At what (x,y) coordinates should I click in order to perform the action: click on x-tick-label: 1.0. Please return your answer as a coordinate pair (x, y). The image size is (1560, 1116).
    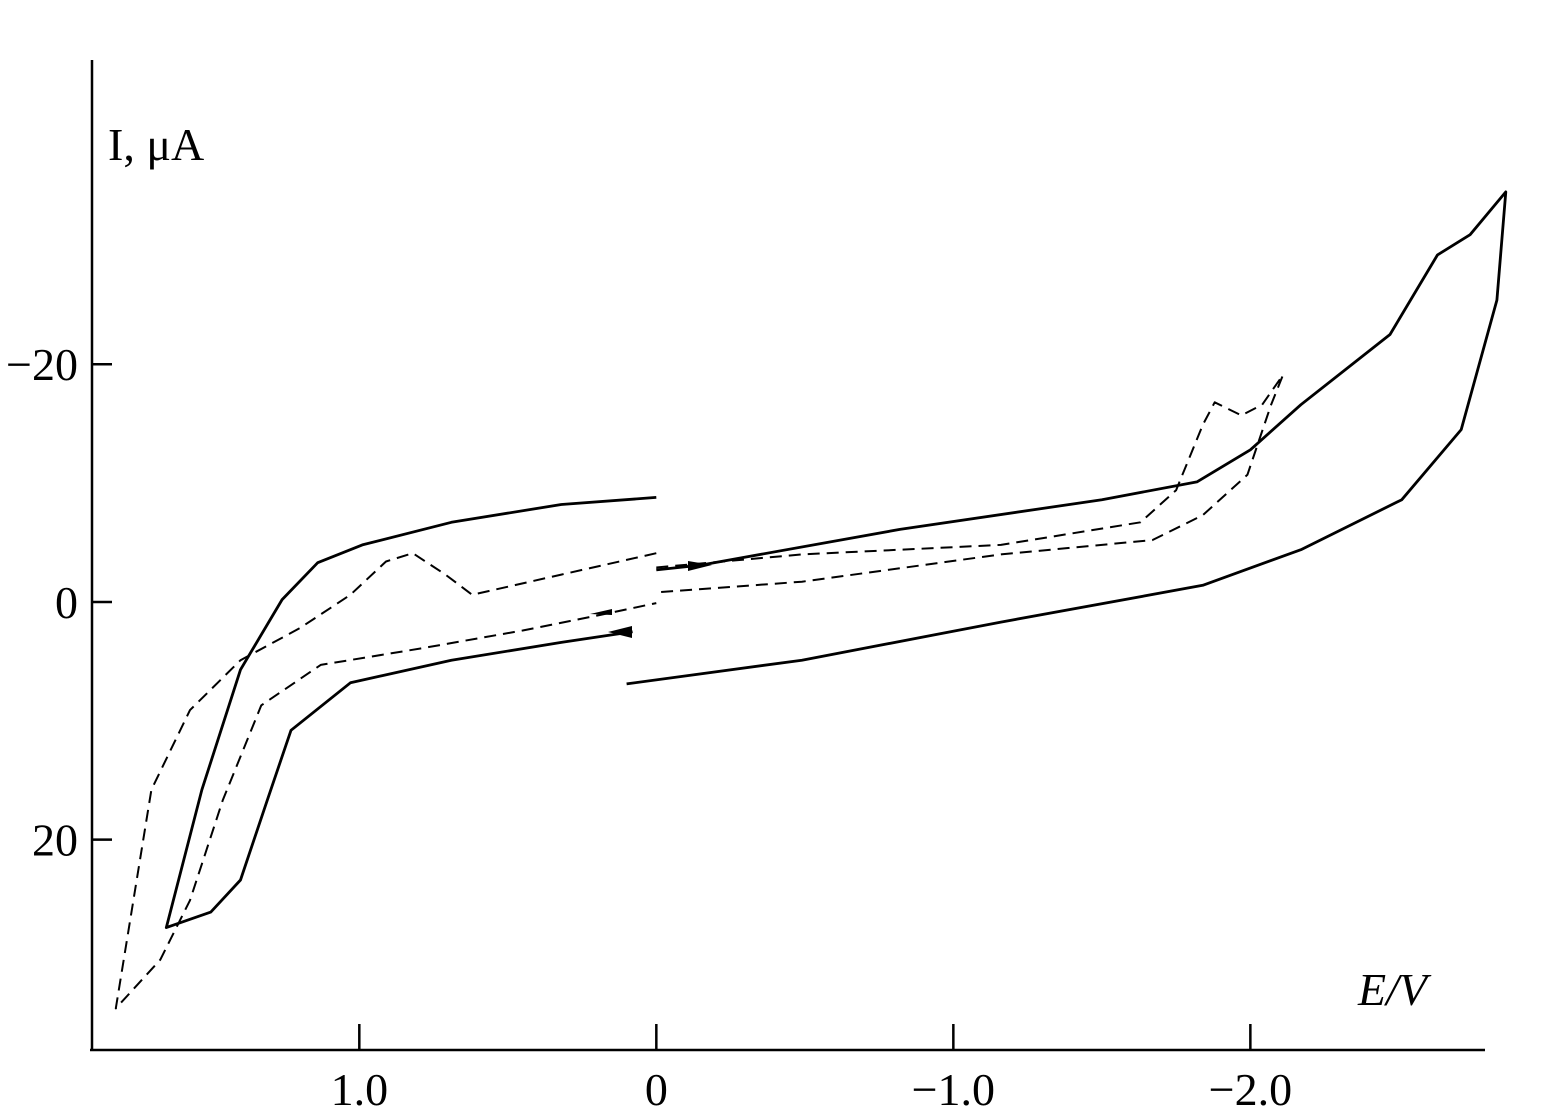
    Looking at the image, I should click on (360, 1089).